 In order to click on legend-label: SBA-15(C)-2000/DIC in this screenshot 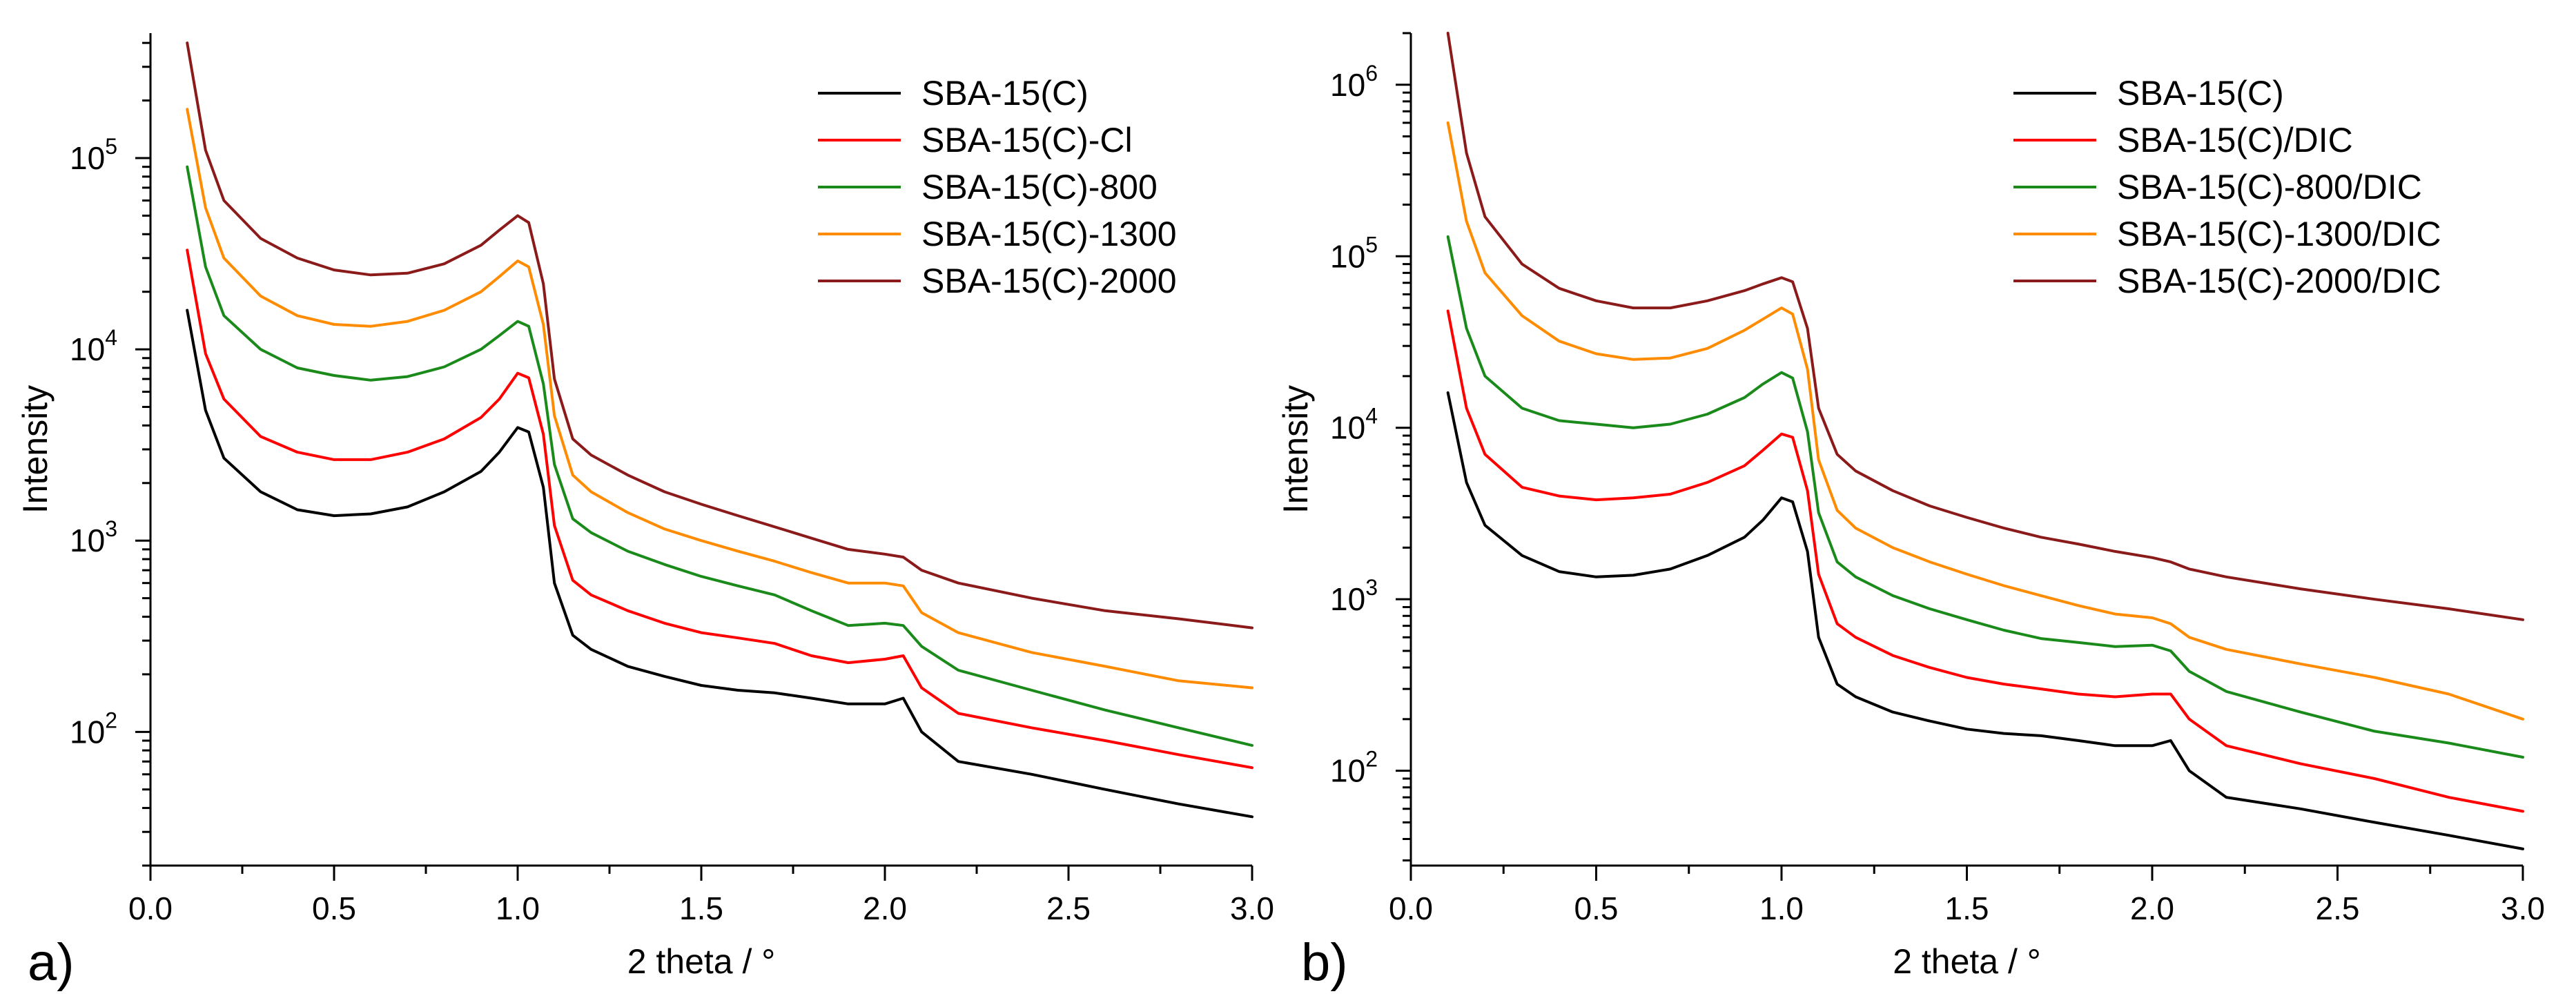, I will do `click(2279, 281)`.